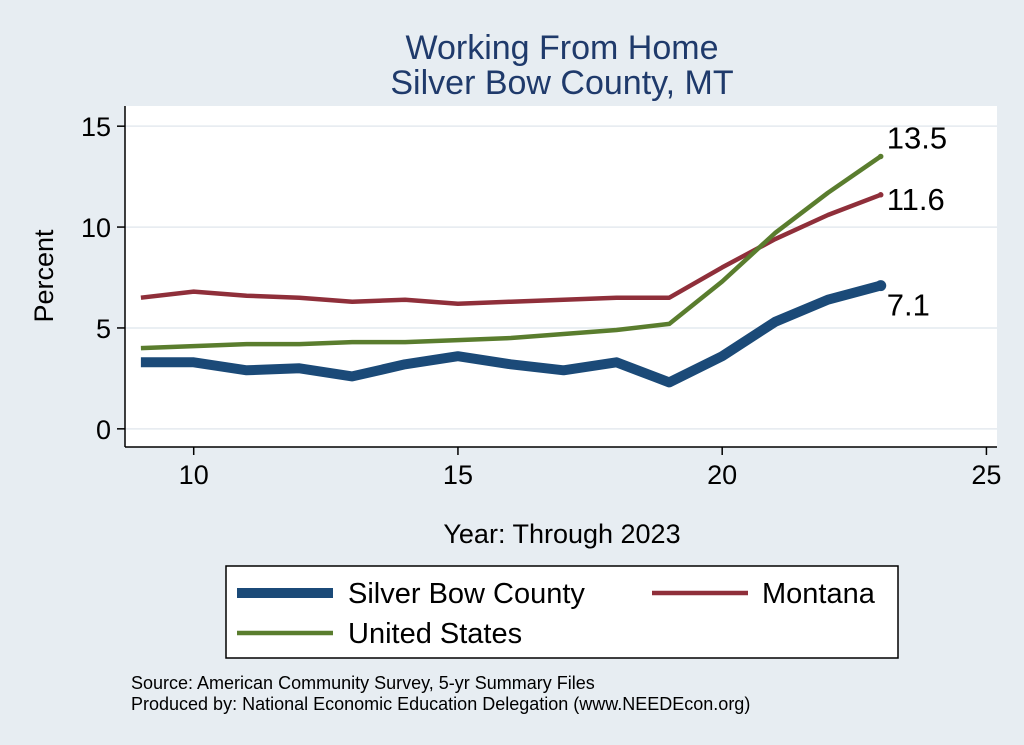 The width and height of the screenshot is (1024, 745). I want to click on end-label-montana: 11.6, so click(916, 199).